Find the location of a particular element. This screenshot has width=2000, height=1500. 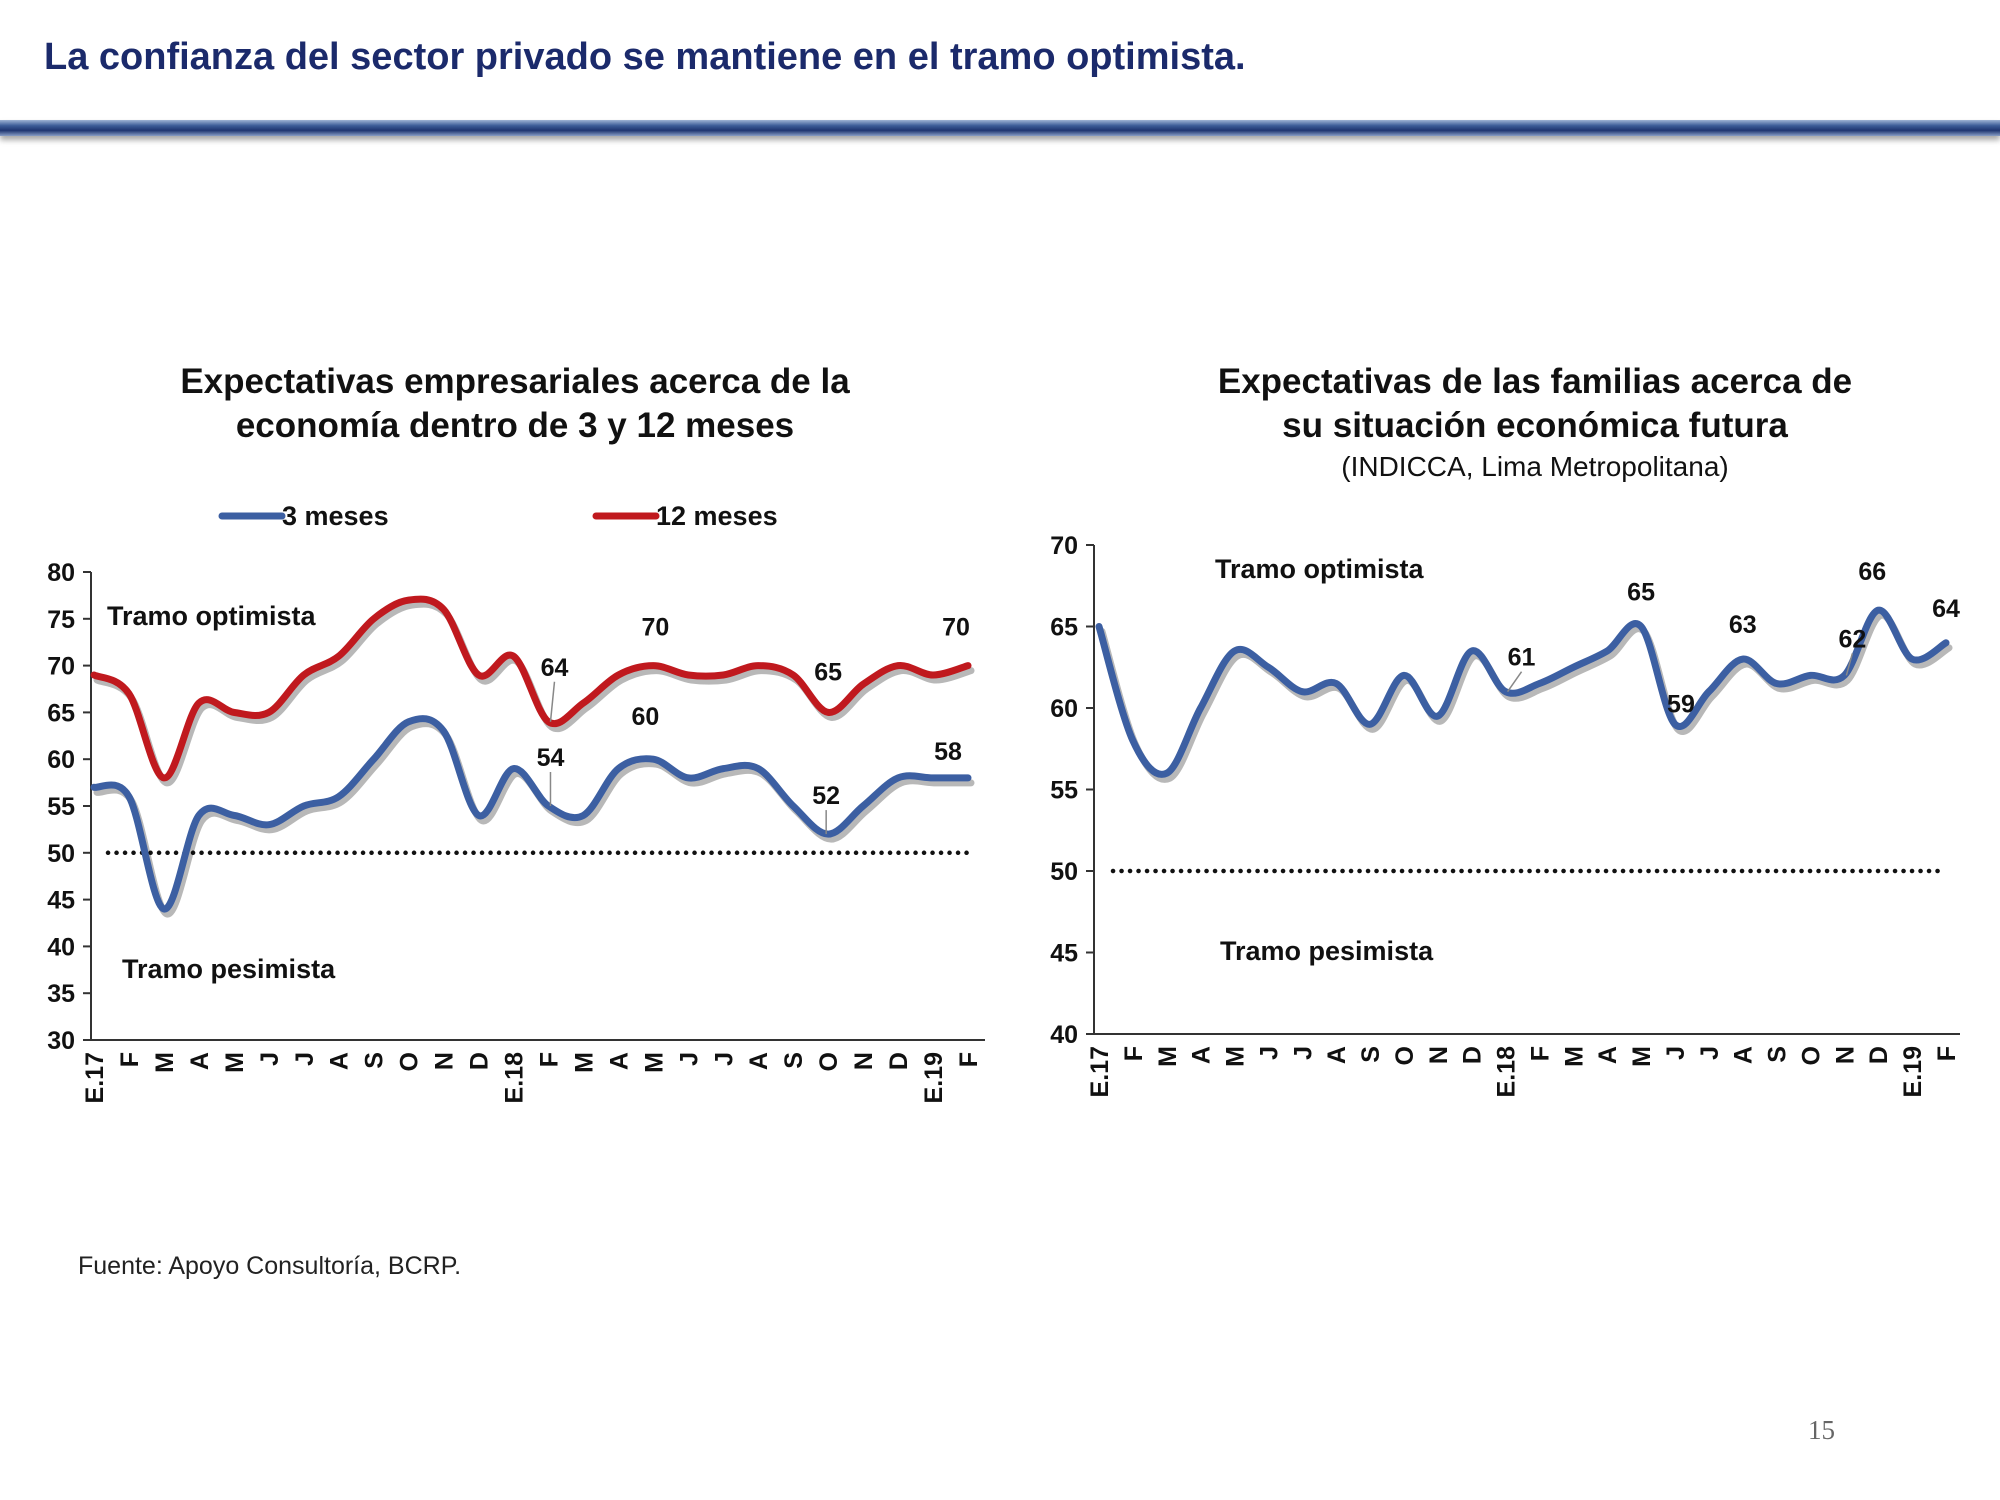

chart-title-line: Expectativas empresariales acerca de la is located at coordinates (515, 381).